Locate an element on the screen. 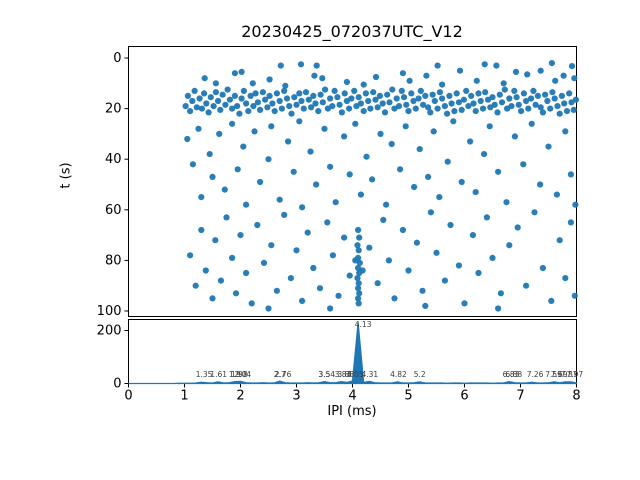 This screenshot has width=640, height=480. peak-label: 3.5 is located at coordinates (325, 374).